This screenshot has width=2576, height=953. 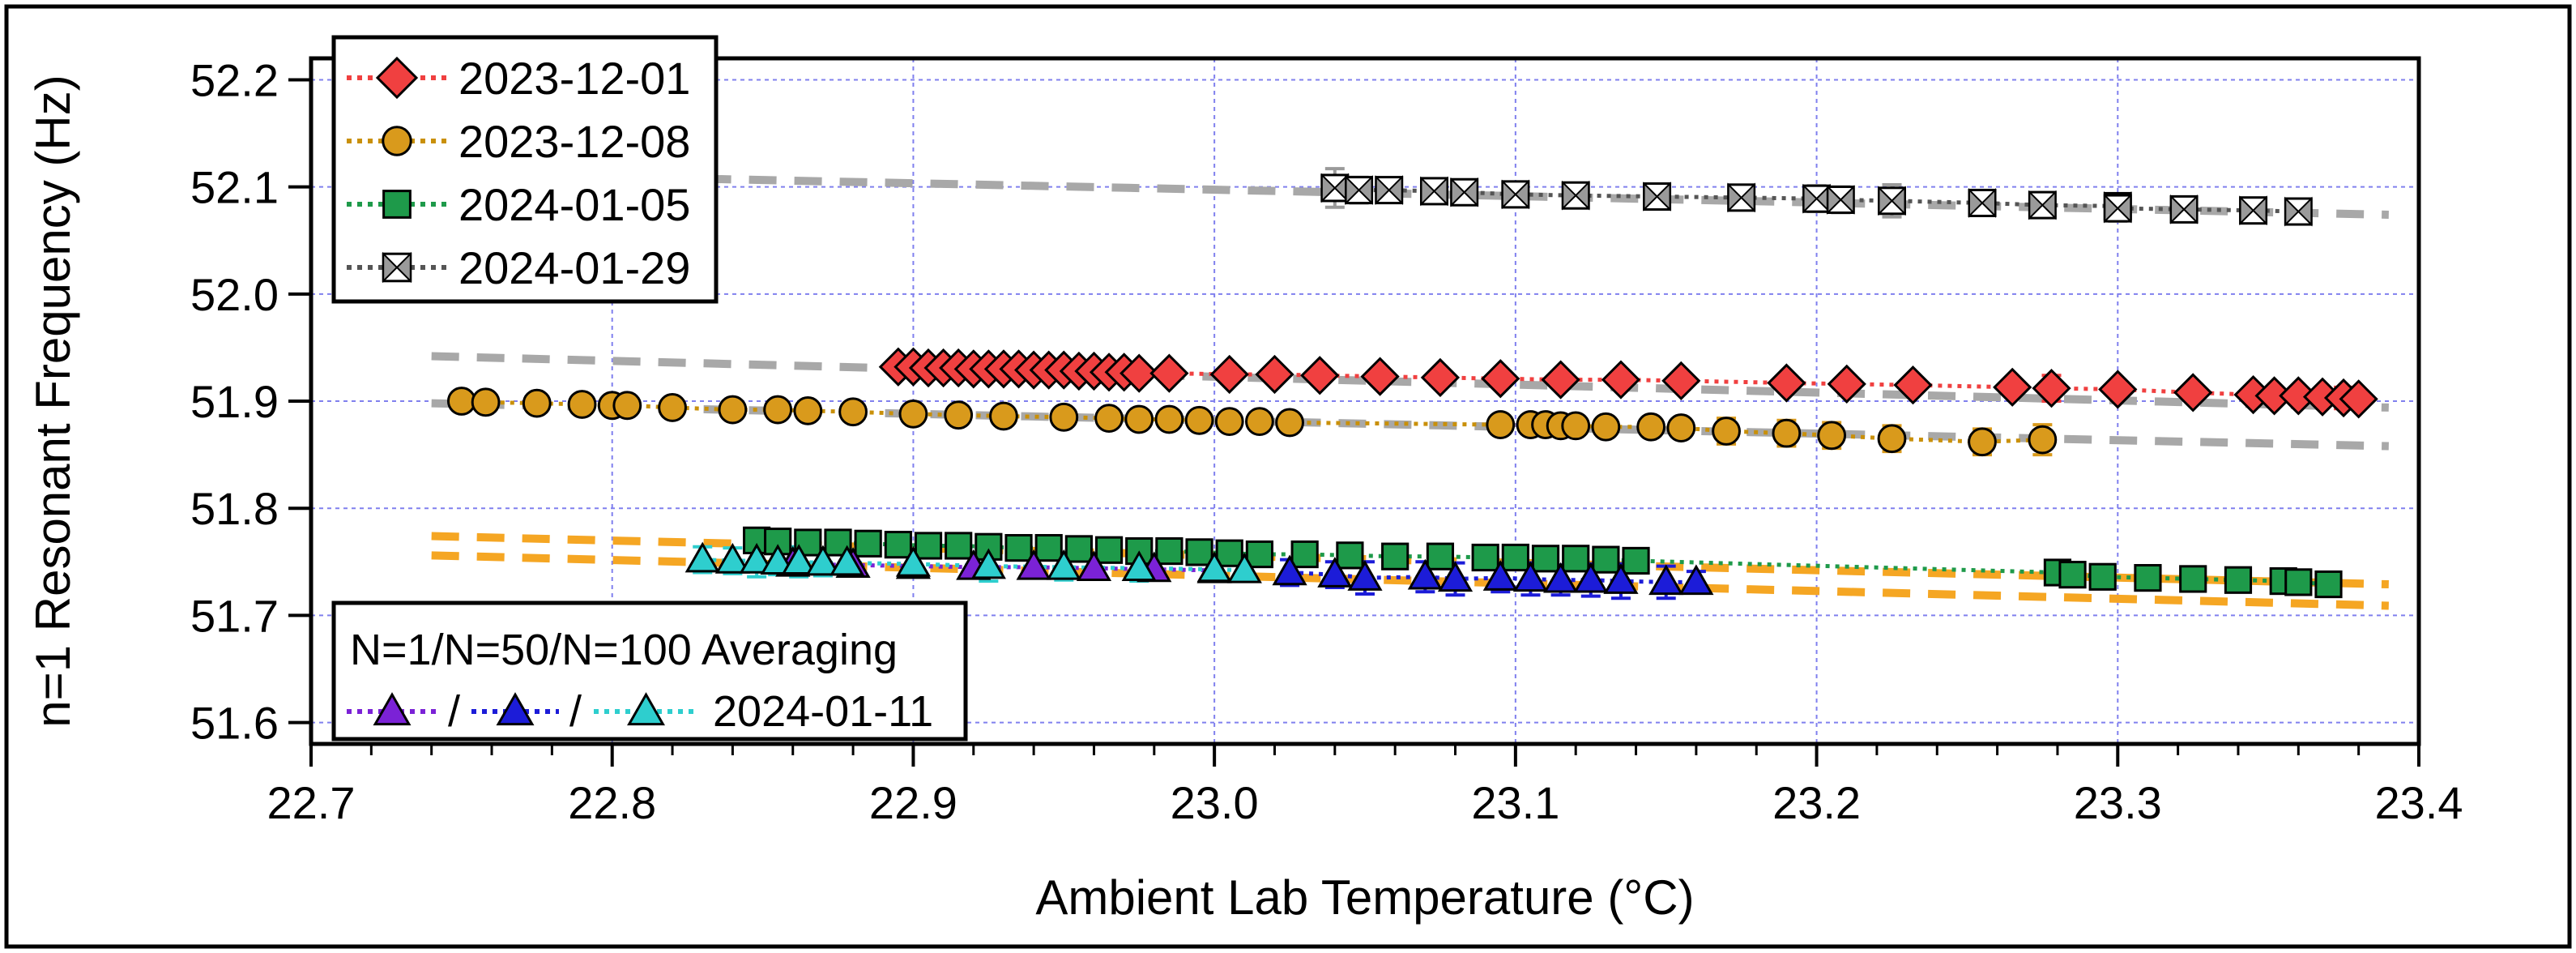 What do you see at coordinates (650, 671) in the screenshot?
I see `legend-averaging: N=1/N=50/N=100 Averaging / / 2024-01-11` at bounding box center [650, 671].